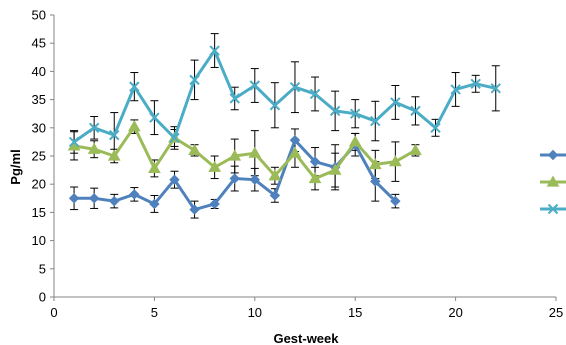 Image resolution: width=566 pixels, height=345 pixels. What do you see at coordinates (53, 312) in the screenshot?
I see `x-tick-label: 0` at bounding box center [53, 312].